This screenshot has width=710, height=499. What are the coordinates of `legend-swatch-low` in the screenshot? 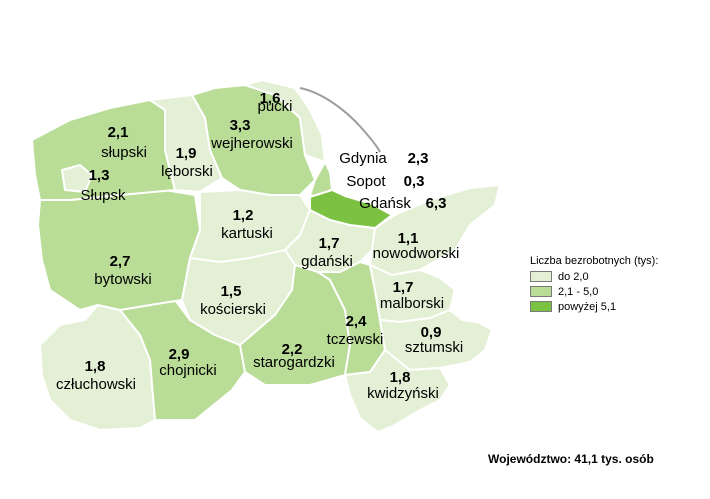 It's located at (541, 276).